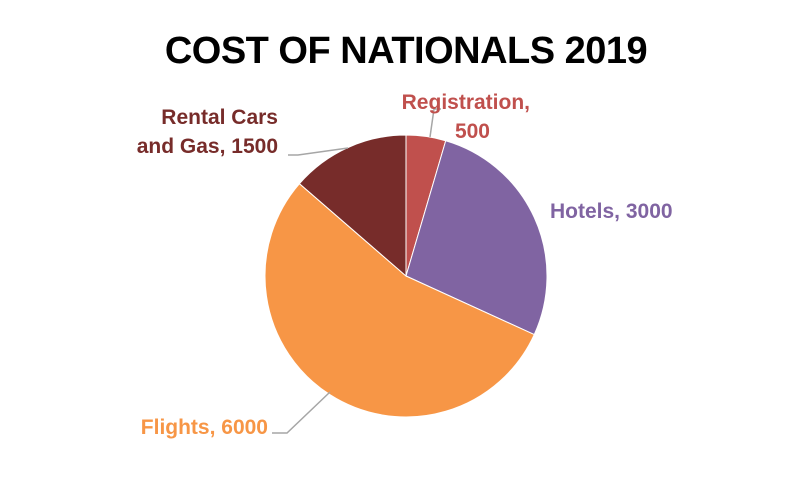  I want to click on leader-line-flights, so click(301, 412).